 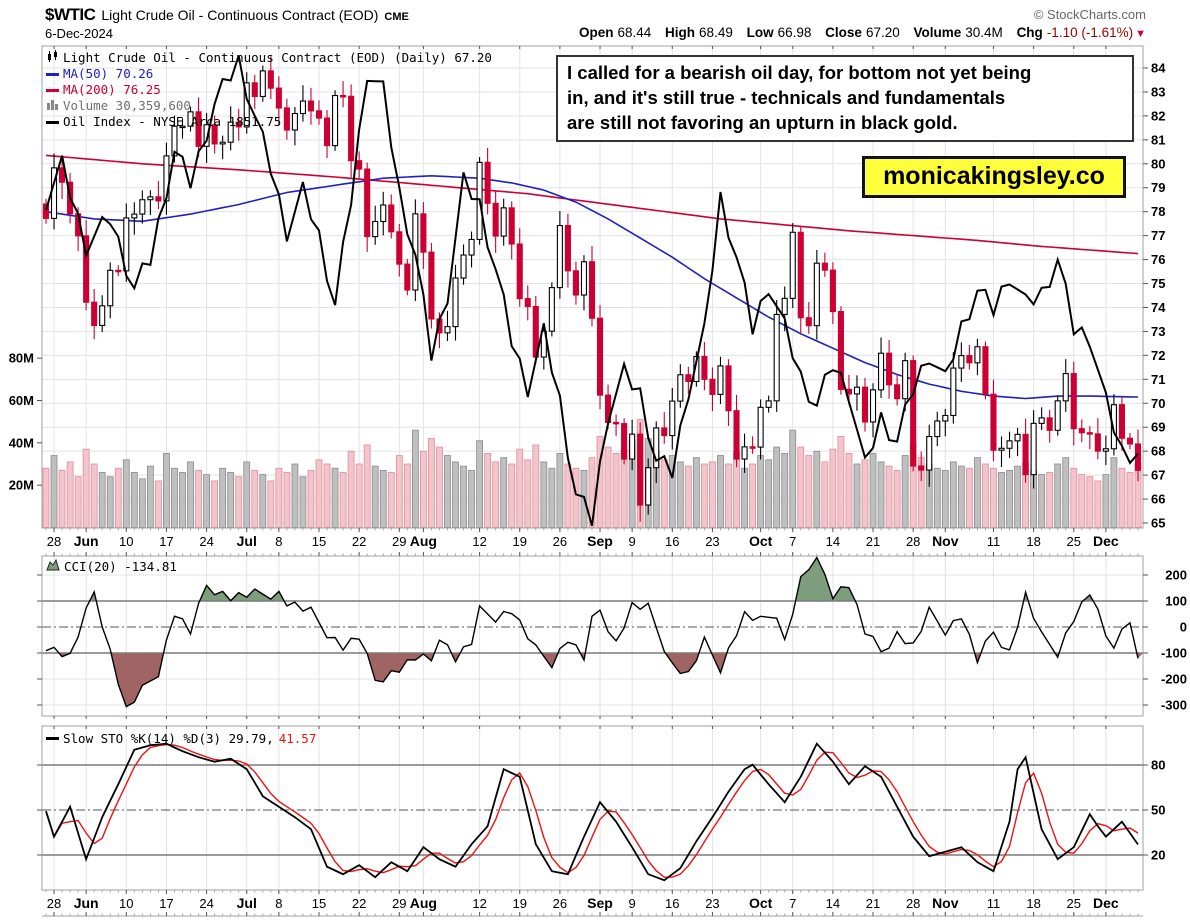 What do you see at coordinates (1176, 575) in the screenshot?
I see `svg-text: 200` at bounding box center [1176, 575].